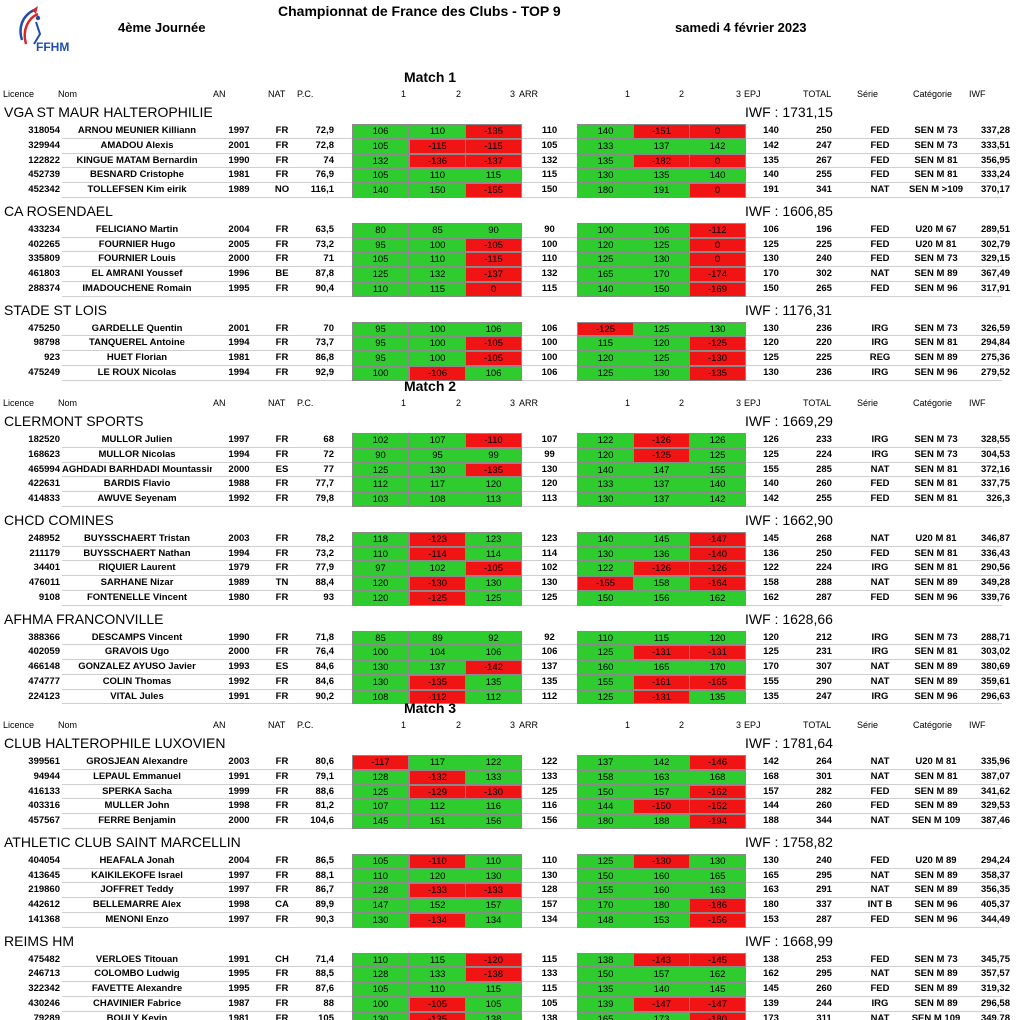 Image resolution: width=1024 pixels, height=1020 pixels. I want to click on total-cell: 224, so click(824, 454).